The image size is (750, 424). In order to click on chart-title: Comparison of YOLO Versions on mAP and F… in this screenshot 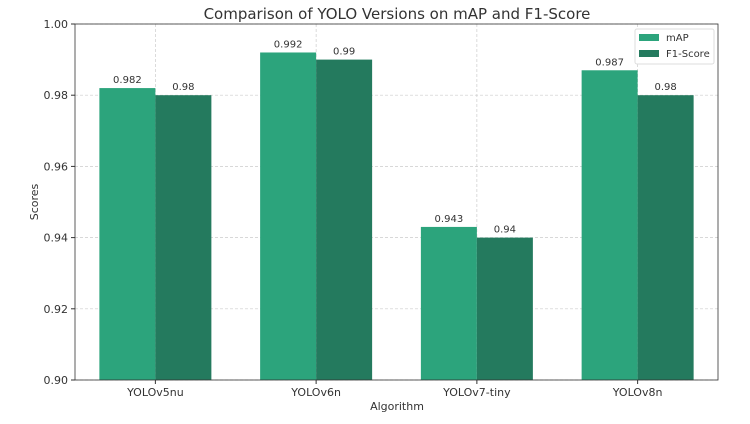, I will do `click(397, 14)`.